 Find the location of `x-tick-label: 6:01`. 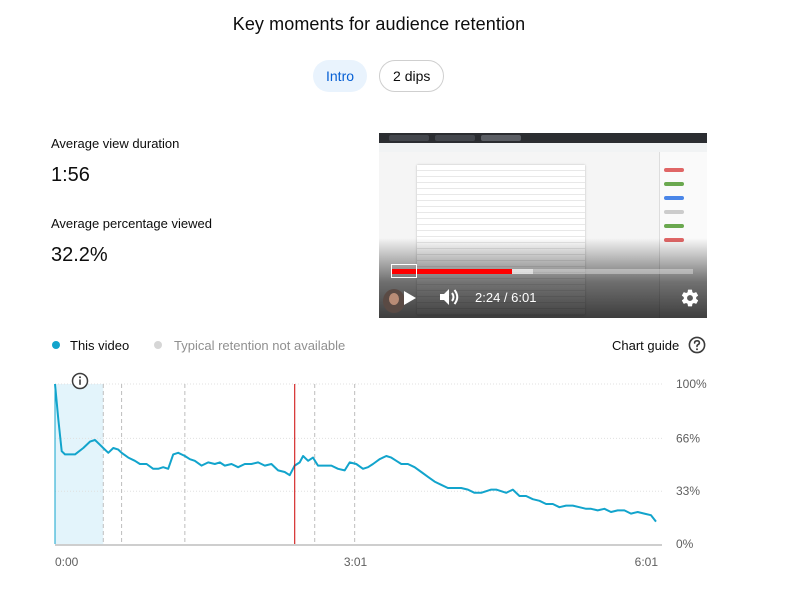

x-tick-label: 6:01 is located at coordinates (647, 562).